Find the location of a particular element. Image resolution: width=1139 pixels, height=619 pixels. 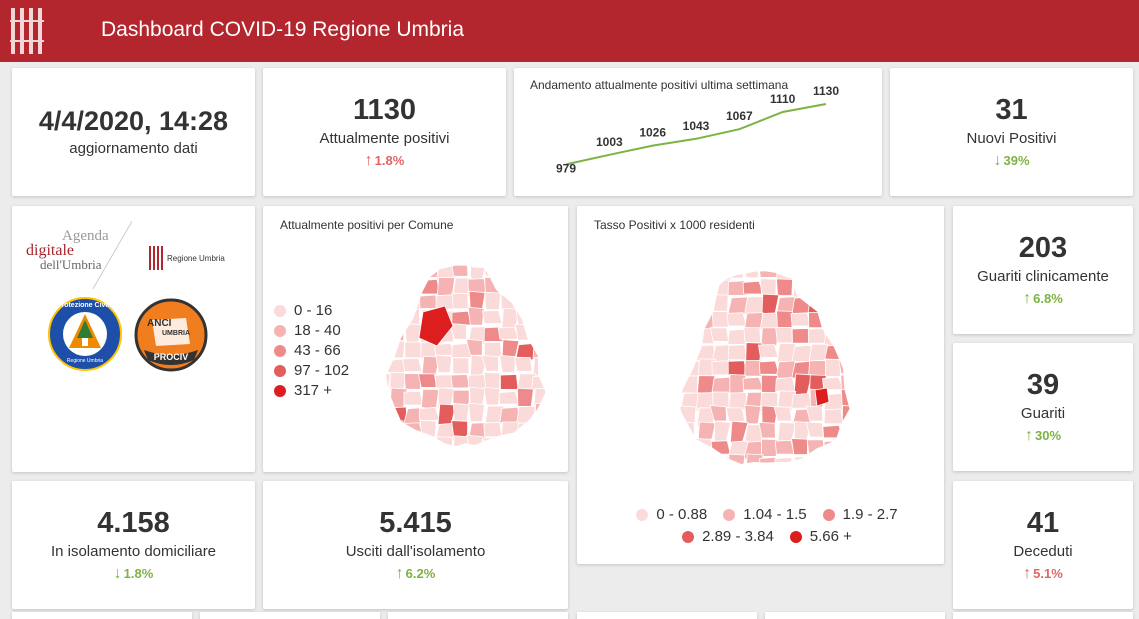

map2-legend-item: 5.66 + is located at coordinates (820, 536).